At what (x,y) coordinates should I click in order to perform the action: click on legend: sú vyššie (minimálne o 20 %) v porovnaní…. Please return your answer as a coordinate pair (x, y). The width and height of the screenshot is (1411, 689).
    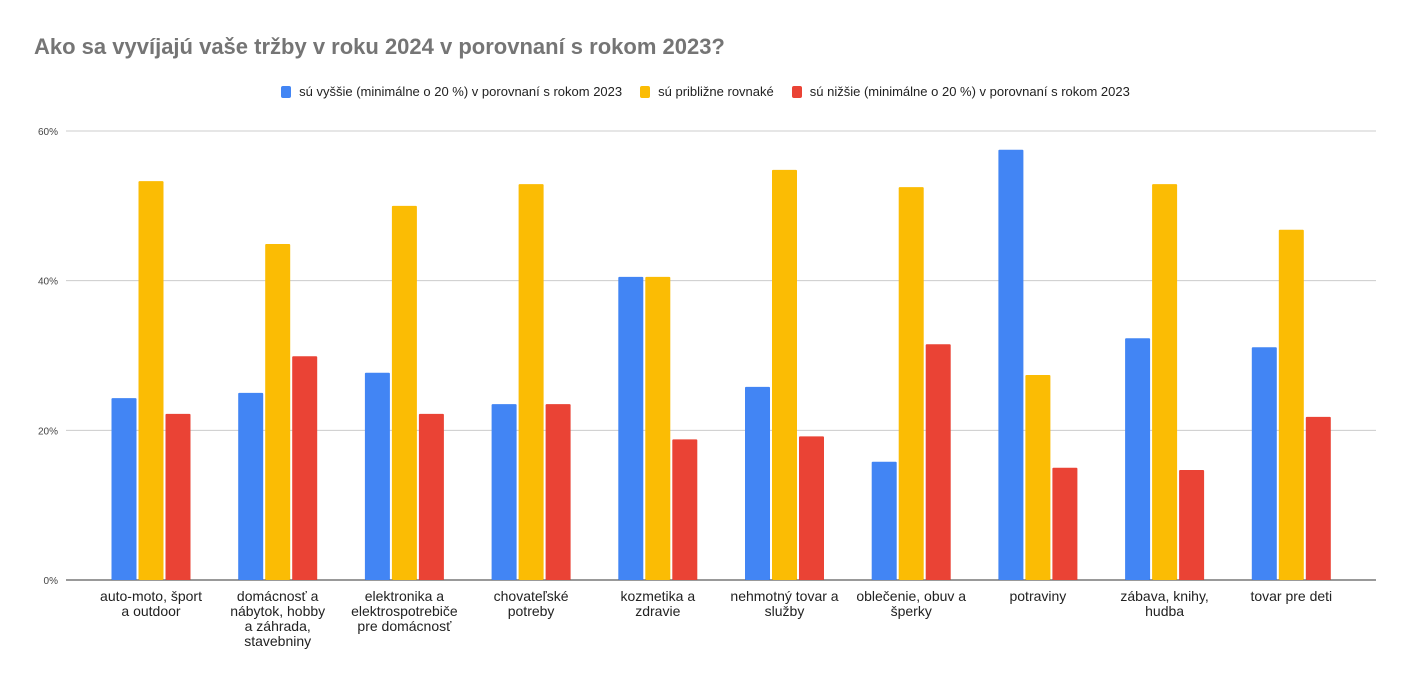
    Looking at the image, I should click on (705, 91).